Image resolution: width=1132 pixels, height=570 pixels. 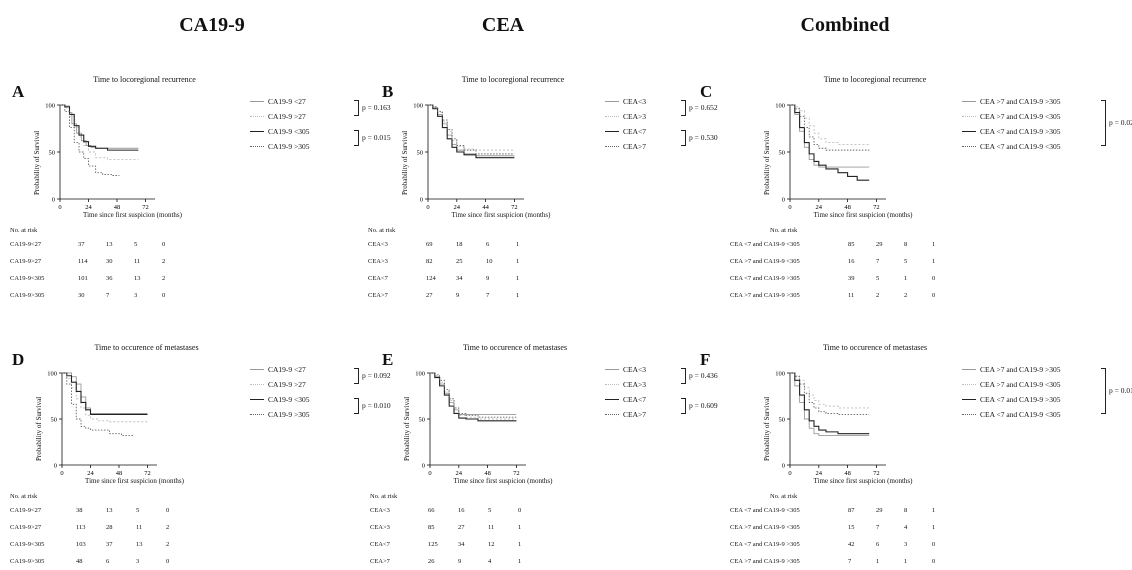 I want to click on legend-entry: CA19-9 >27, so click(x=278, y=384).